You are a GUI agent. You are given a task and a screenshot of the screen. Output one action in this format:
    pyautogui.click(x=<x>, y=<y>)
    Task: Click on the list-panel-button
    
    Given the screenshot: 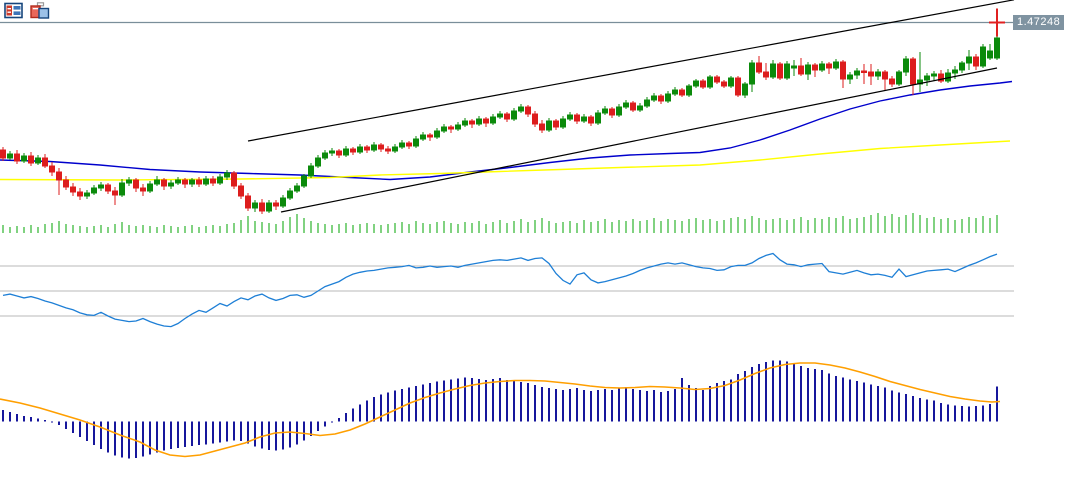 What is the action you would take?
    pyautogui.click(x=13, y=10)
    